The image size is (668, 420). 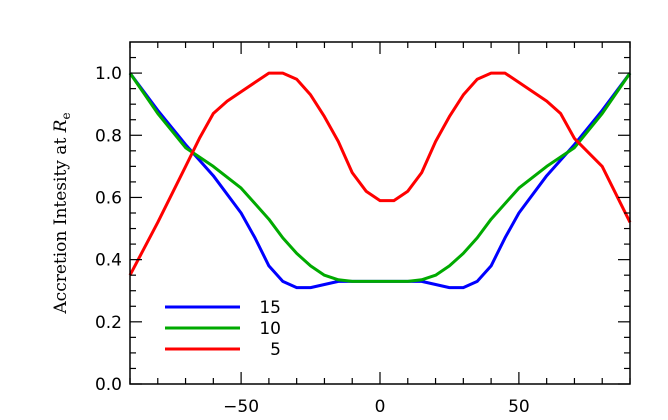 I want to click on legend-label-5: 5, so click(x=275, y=350).